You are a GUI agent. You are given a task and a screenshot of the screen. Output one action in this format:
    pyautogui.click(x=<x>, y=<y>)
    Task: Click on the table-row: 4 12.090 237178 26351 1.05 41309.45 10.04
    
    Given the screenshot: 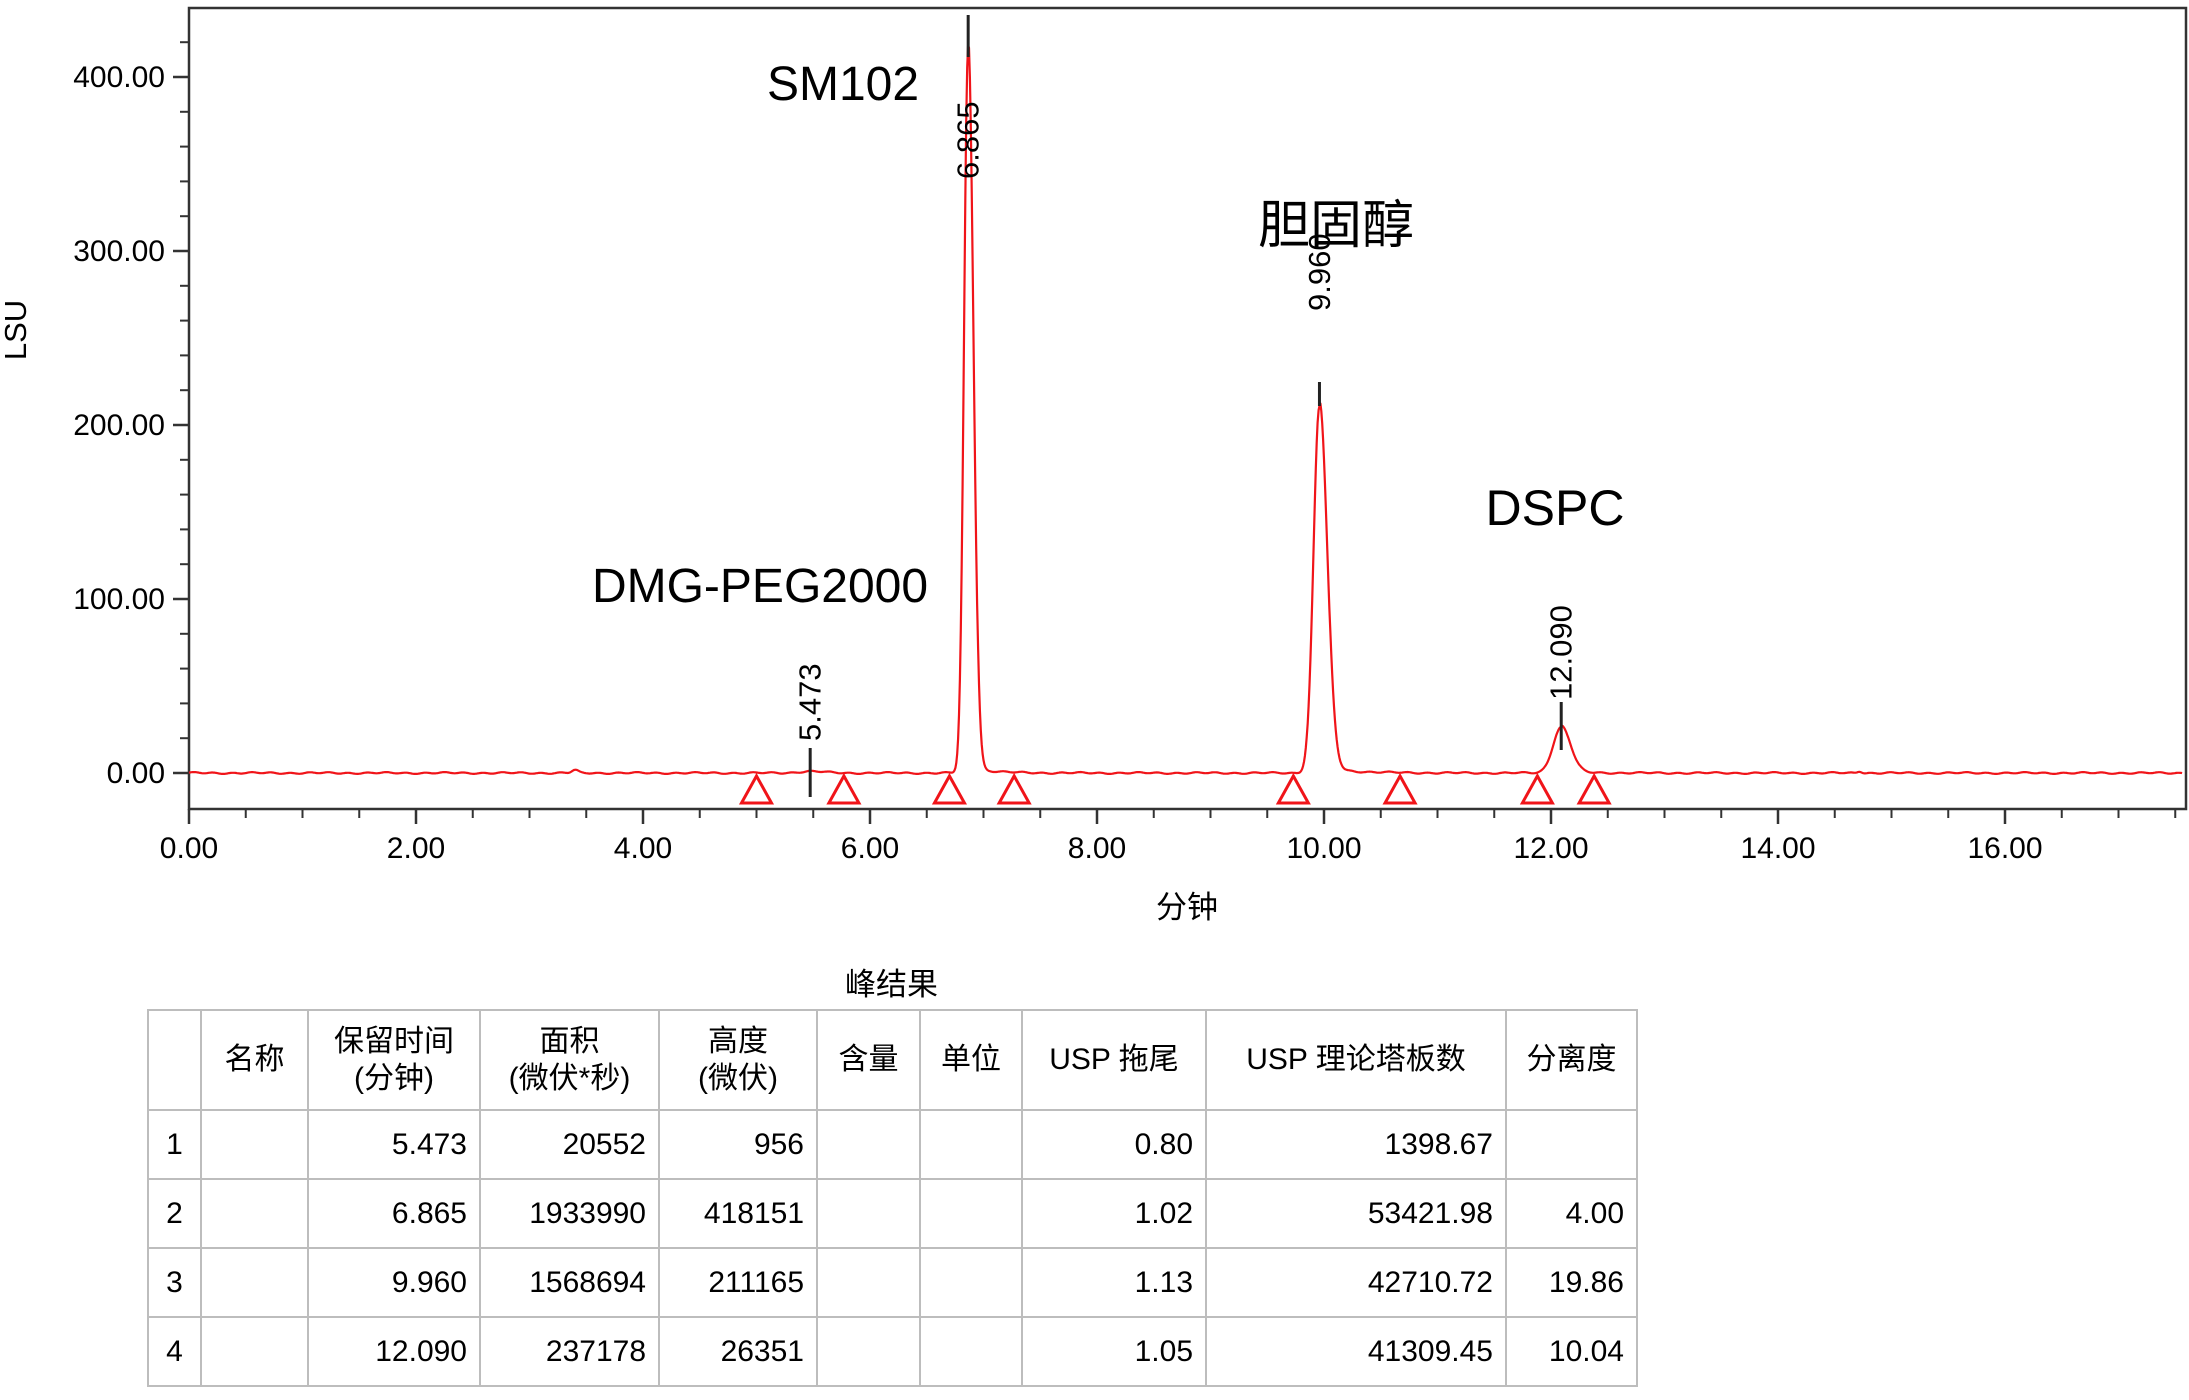 What is the action you would take?
    pyautogui.click(x=892, y=1351)
    